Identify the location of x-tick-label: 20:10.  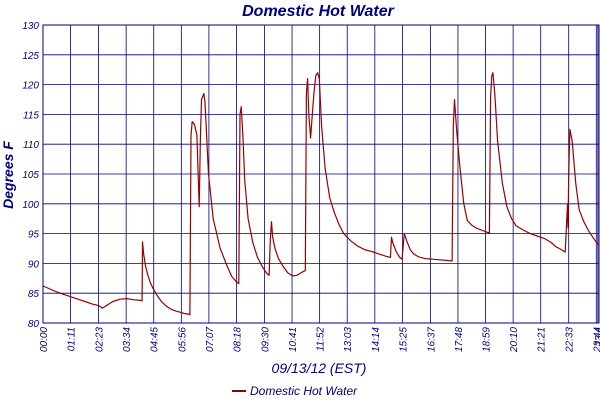
(514, 340).